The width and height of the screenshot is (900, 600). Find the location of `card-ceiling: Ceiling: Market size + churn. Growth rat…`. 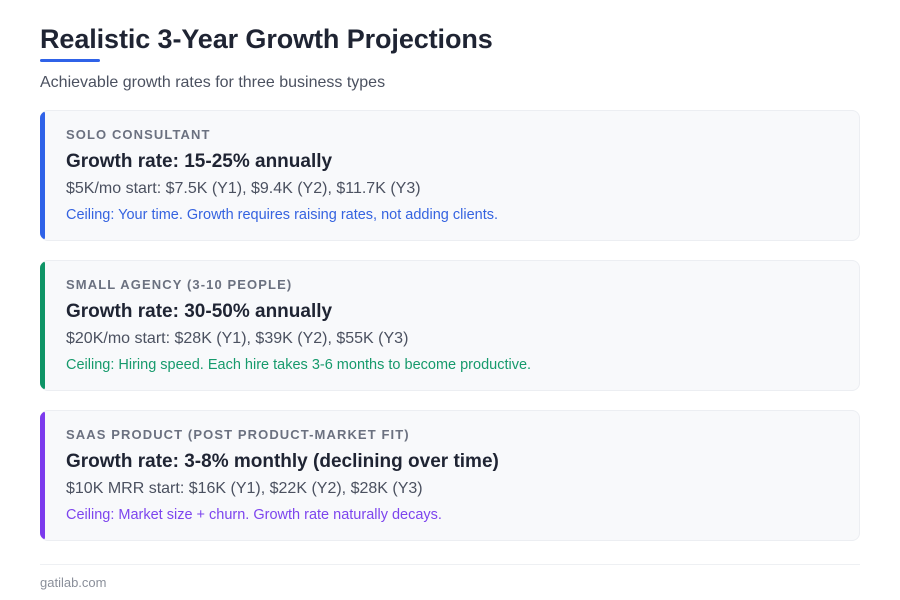

card-ceiling: Ceiling: Market size + churn. Growth rat… is located at coordinates (254, 515).